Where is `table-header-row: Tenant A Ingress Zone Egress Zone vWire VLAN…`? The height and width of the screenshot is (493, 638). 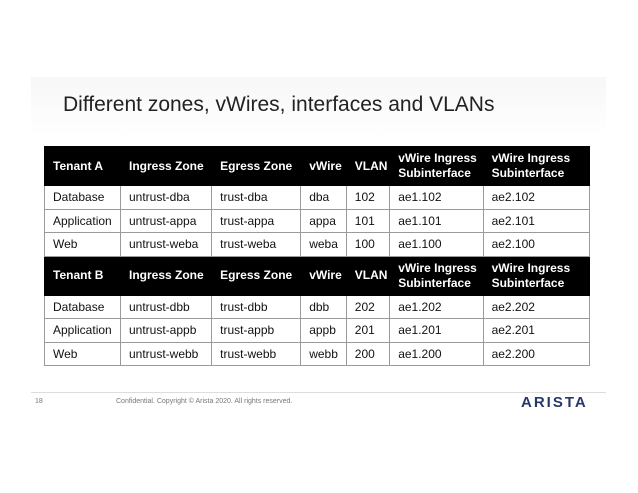 table-header-row: Tenant A Ingress Zone Egress Zone vWire VLAN… is located at coordinates (317, 166).